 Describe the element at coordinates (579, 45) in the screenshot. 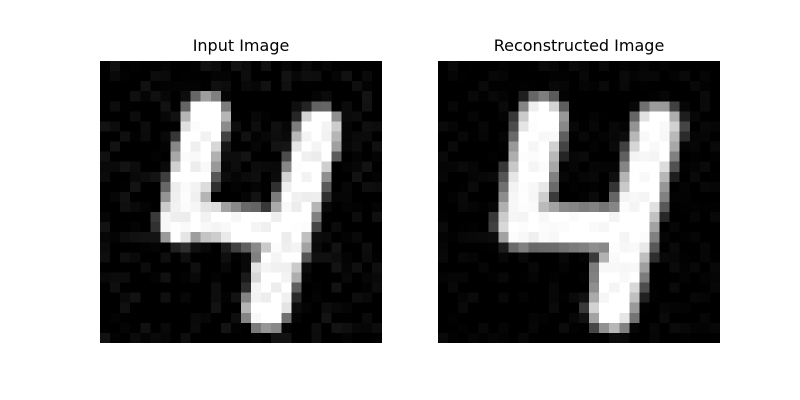

I see `reconstructed-image-title: Reconstructed Image` at that location.